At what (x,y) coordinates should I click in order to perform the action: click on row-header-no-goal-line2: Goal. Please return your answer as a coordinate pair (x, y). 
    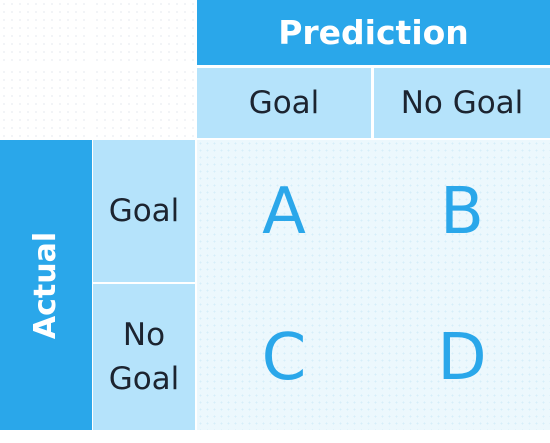
    Looking at the image, I should click on (144, 379).